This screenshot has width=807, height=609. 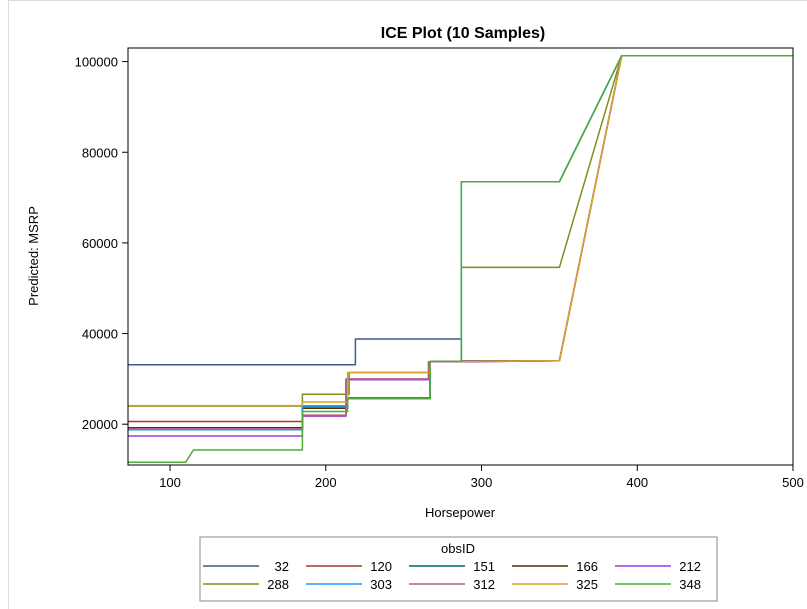 What do you see at coordinates (282, 566) in the screenshot?
I see `legend-label-32: 32` at bounding box center [282, 566].